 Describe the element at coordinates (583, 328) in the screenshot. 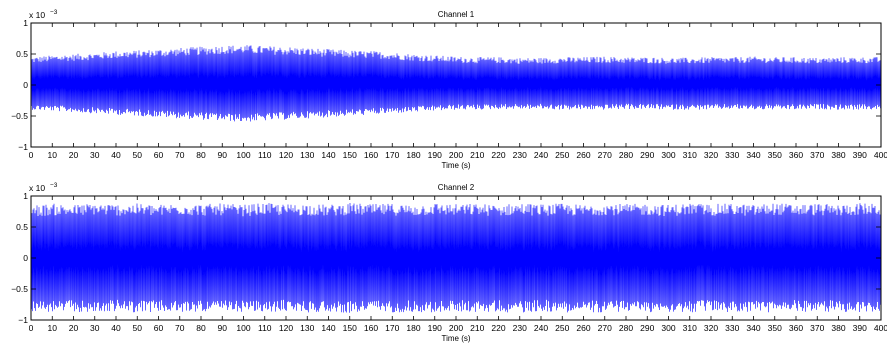

I see `channel-2-x-tick-label: 260` at that location.